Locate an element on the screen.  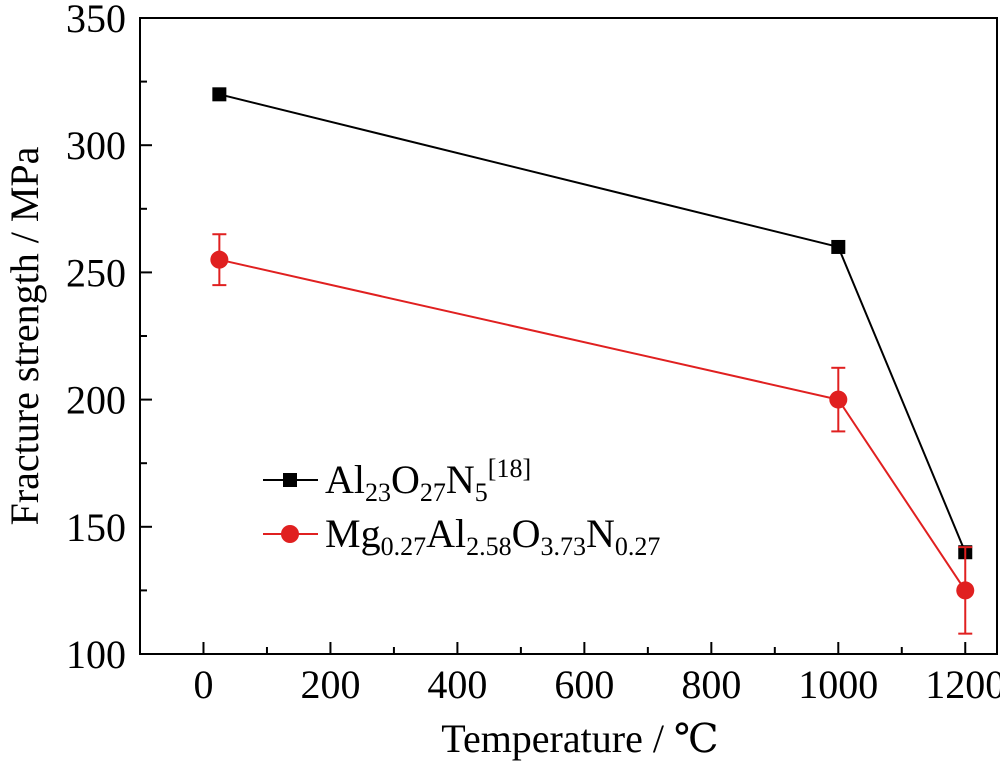
y-tick-label: 350 is located at coordinates (96, 20).